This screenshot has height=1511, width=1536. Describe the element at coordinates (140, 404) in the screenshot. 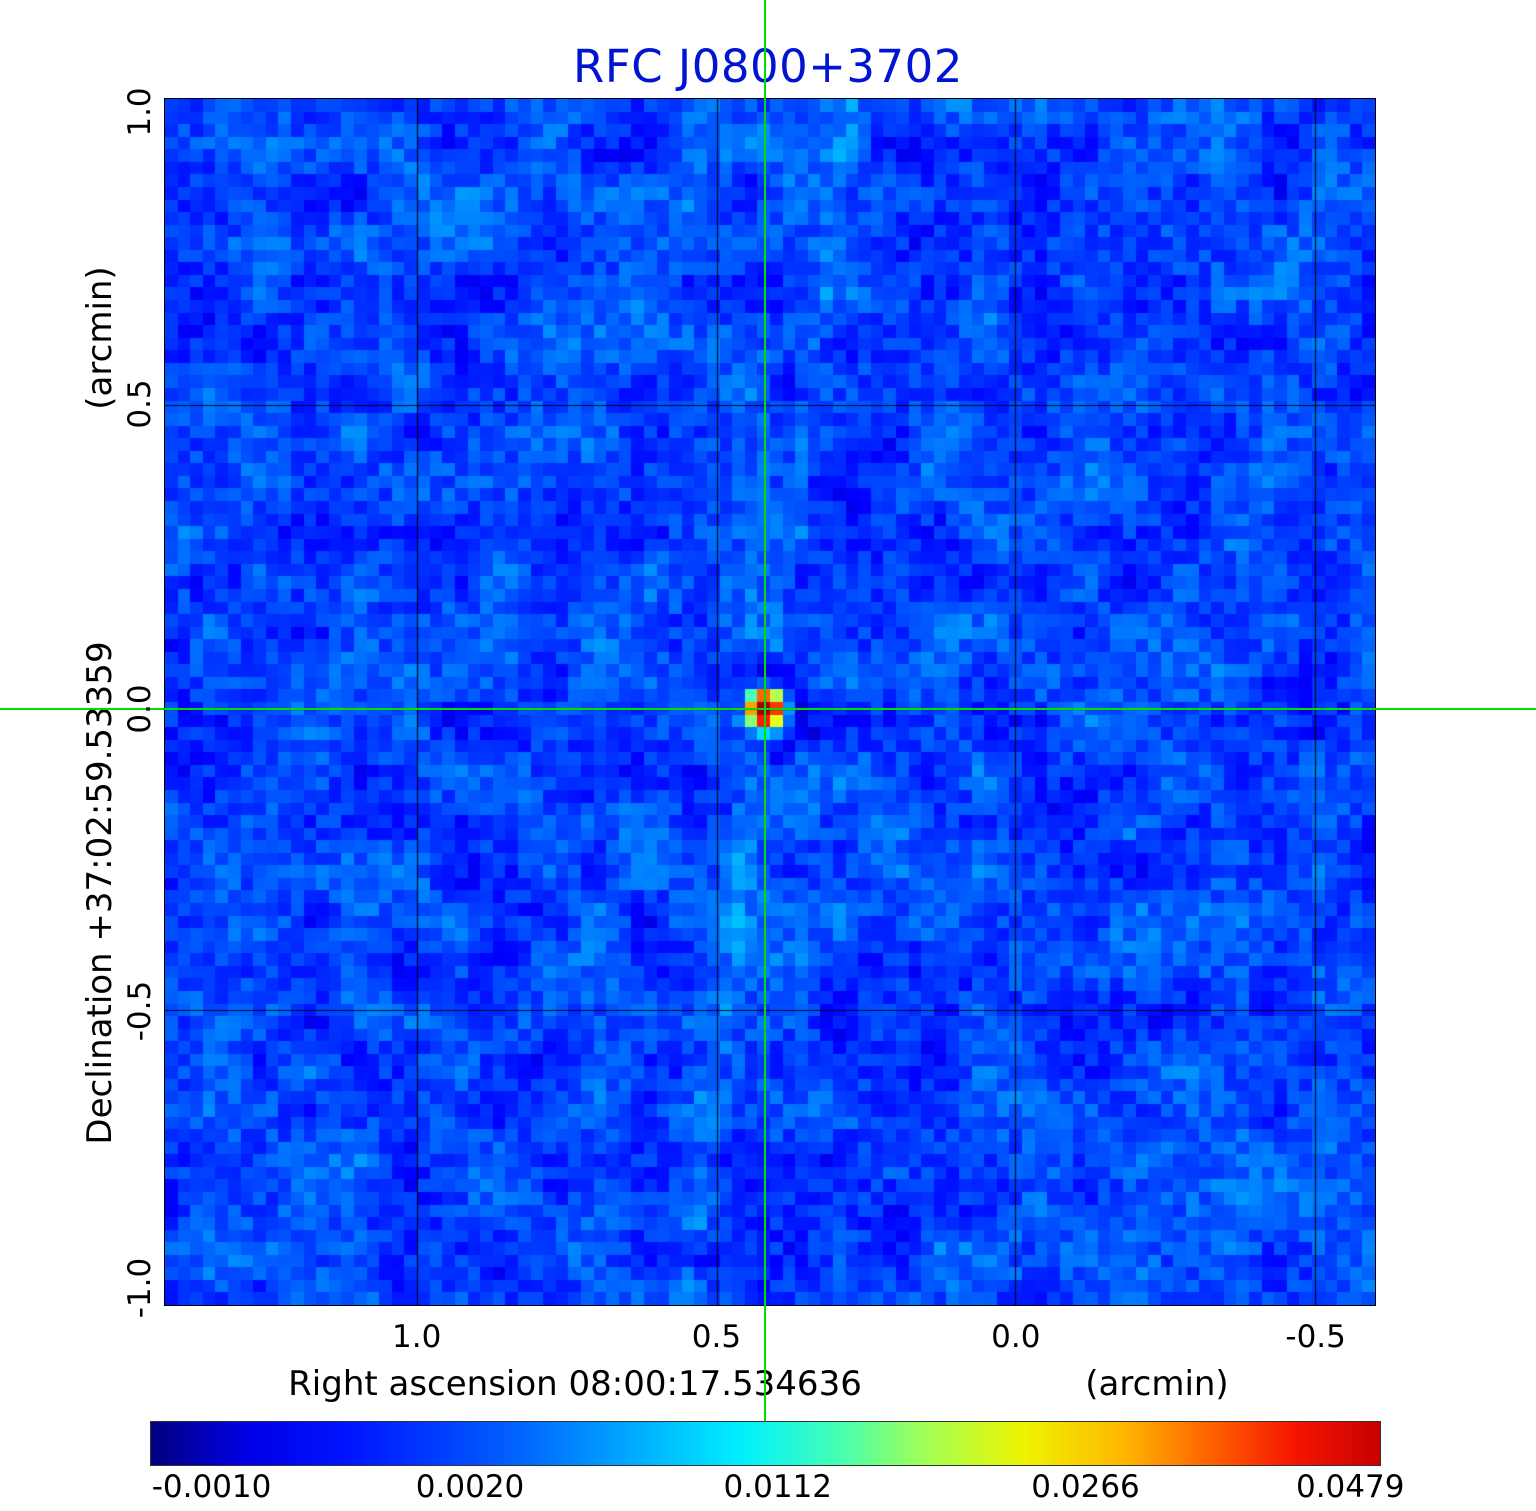

I see `y-tick-label: 0.5` at that location.